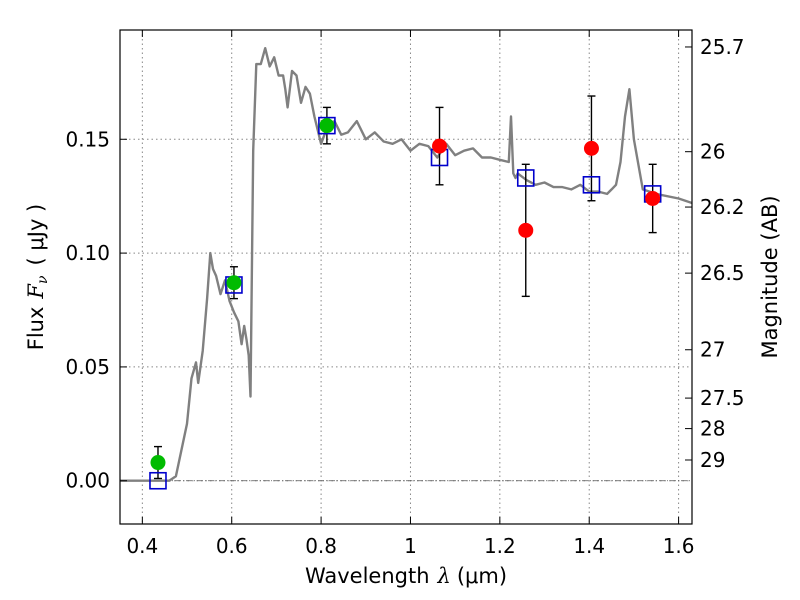  Describe the element at coordinates (500, 546) in the screenshot. I see `x-tick-label: 1.2` at that location.